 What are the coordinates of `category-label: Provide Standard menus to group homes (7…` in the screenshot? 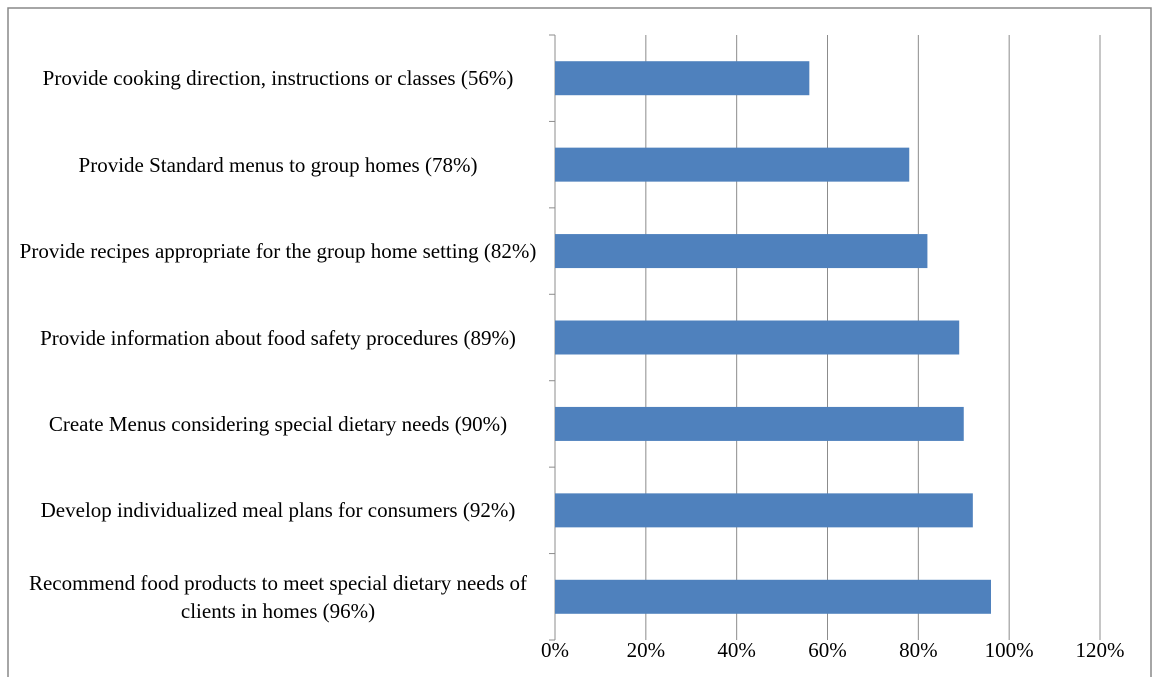 It's located at (278, 164).